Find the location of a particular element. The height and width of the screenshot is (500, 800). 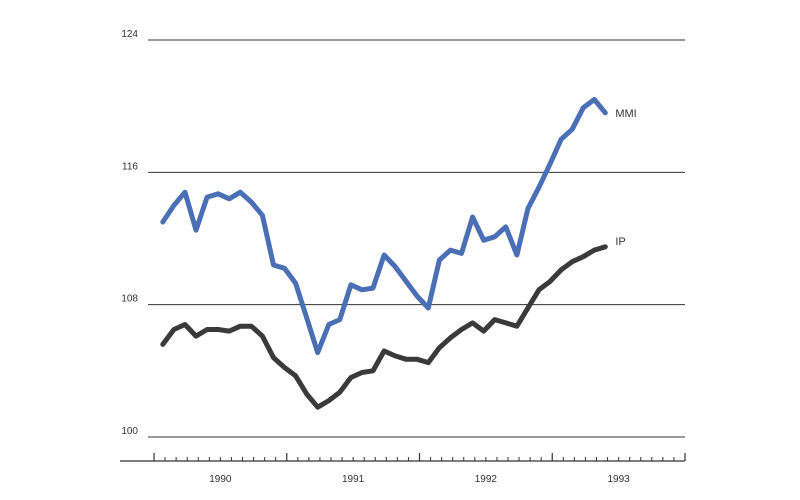

y-tick-label: 100 is located at coordinates (129, 431).